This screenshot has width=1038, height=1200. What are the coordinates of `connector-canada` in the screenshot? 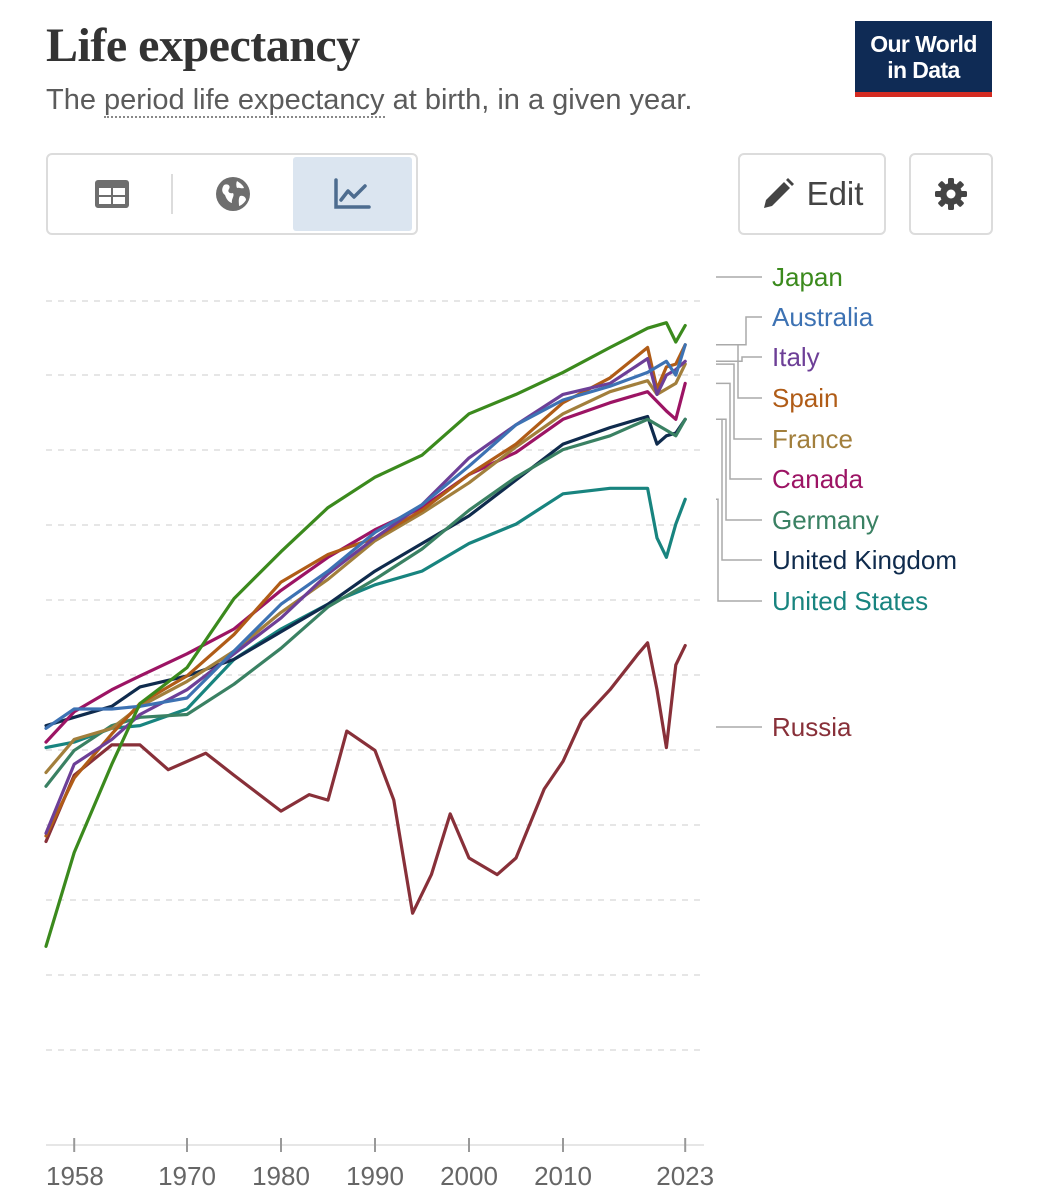 It's located at (739, 431).